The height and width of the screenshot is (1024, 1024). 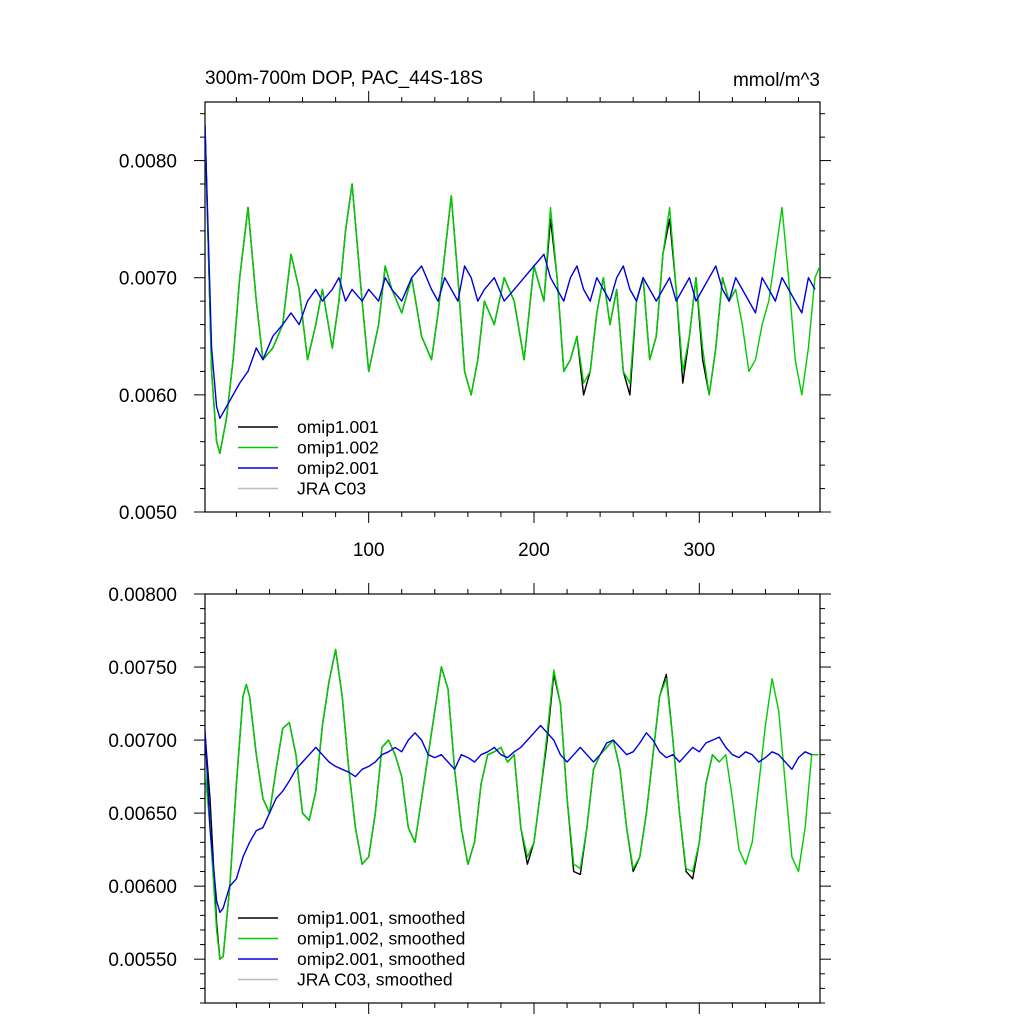 I want to click on y-tick-label: 0.00600, so click(x=142, y=887).